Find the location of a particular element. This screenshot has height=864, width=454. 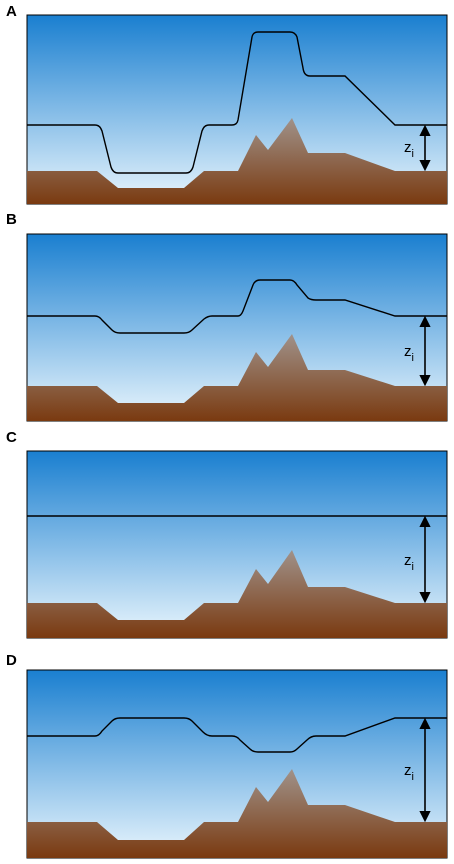

panel-letter: B is located at coordinates (11, 219).